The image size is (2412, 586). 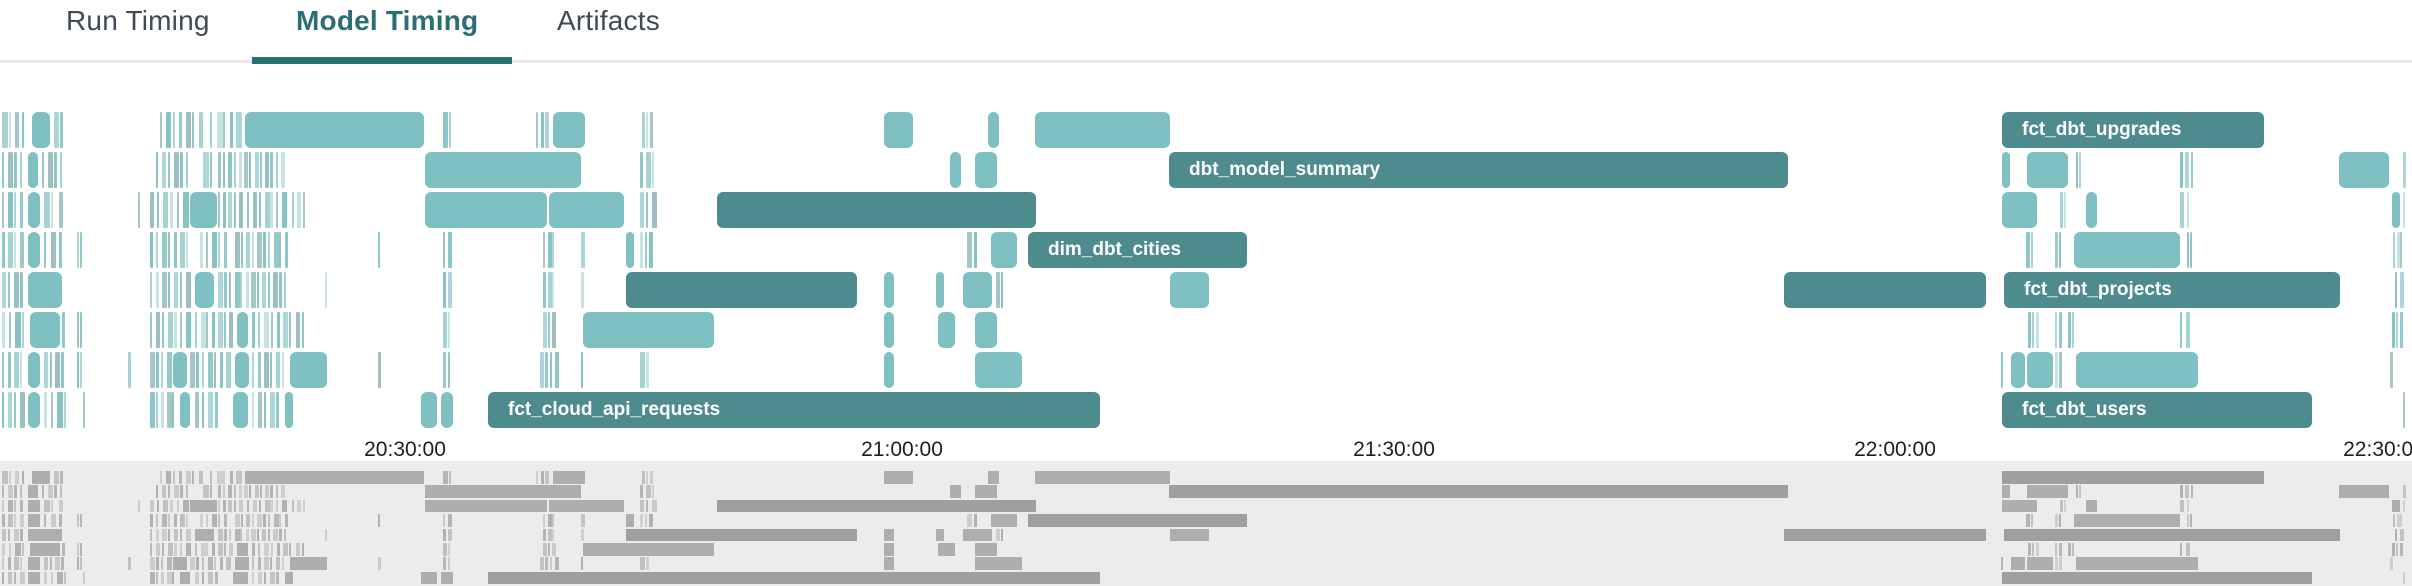 What do you see at coordinates (1137, 250) in the screenshot?
I see `gantt-bar-dim_dbt_cities: dim_dbt_cities` at bounding box center [1137, 250].